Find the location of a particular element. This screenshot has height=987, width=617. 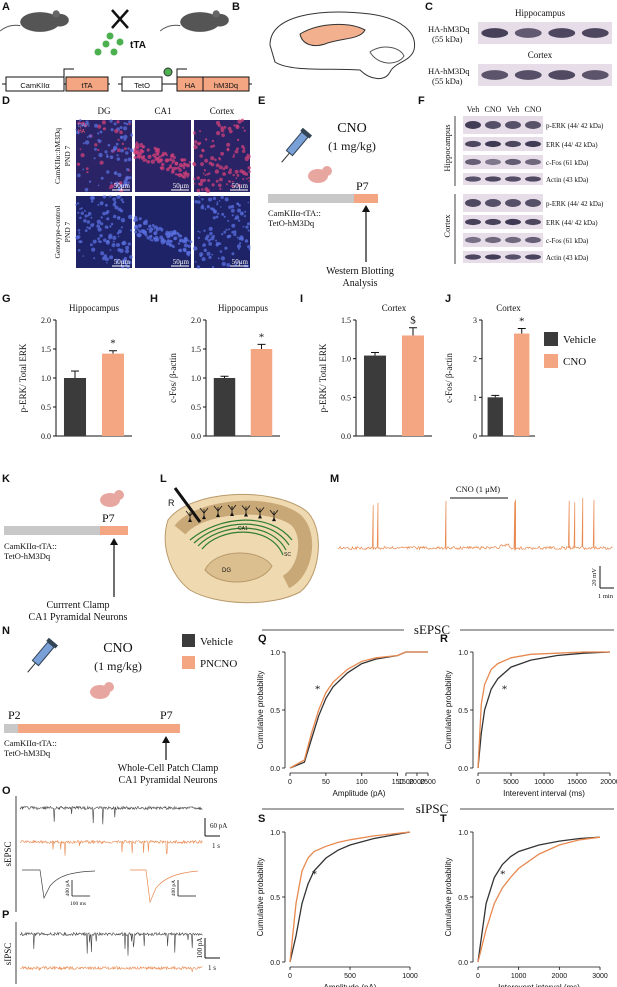

label: CNO (1 μM) is located at coordinates (478, 489).